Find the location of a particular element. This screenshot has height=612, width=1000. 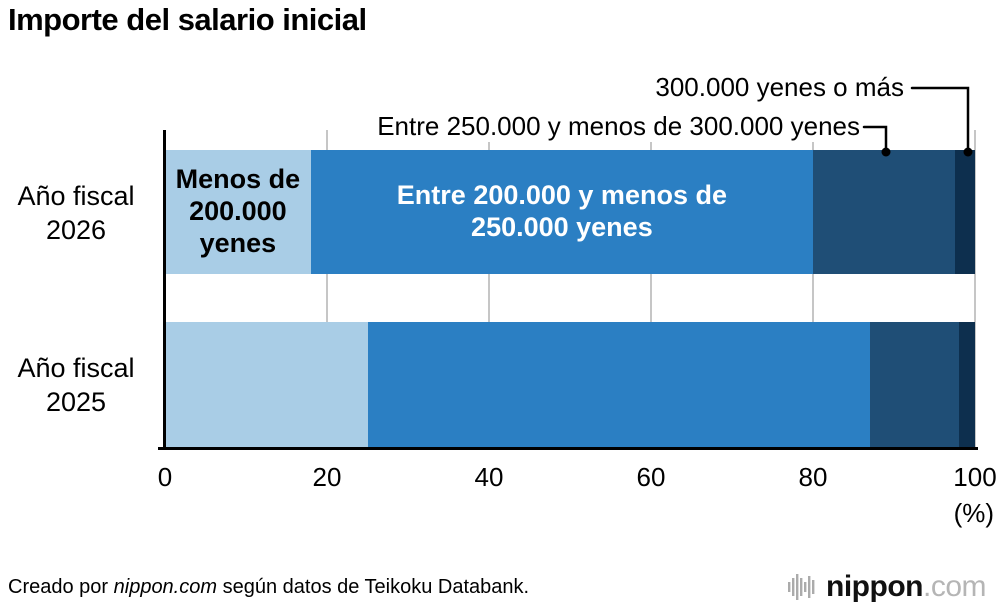

x-axis-unit: (%) is located at coordinates (973, 513).